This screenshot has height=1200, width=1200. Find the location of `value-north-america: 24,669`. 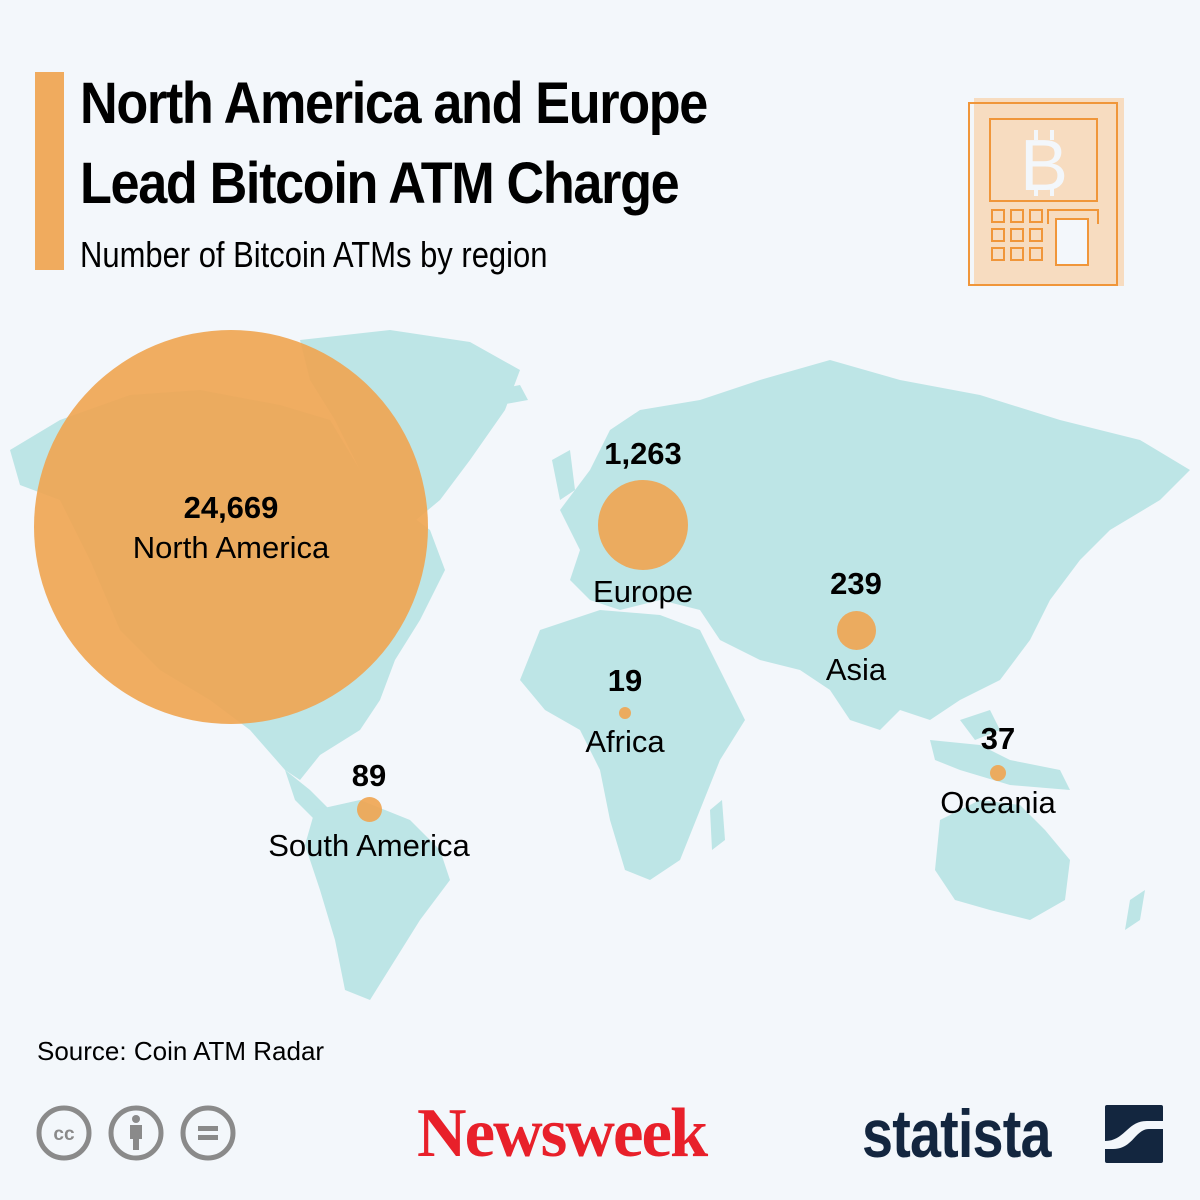

value-north-america: 24,669 is located at coordinates (231, 507).